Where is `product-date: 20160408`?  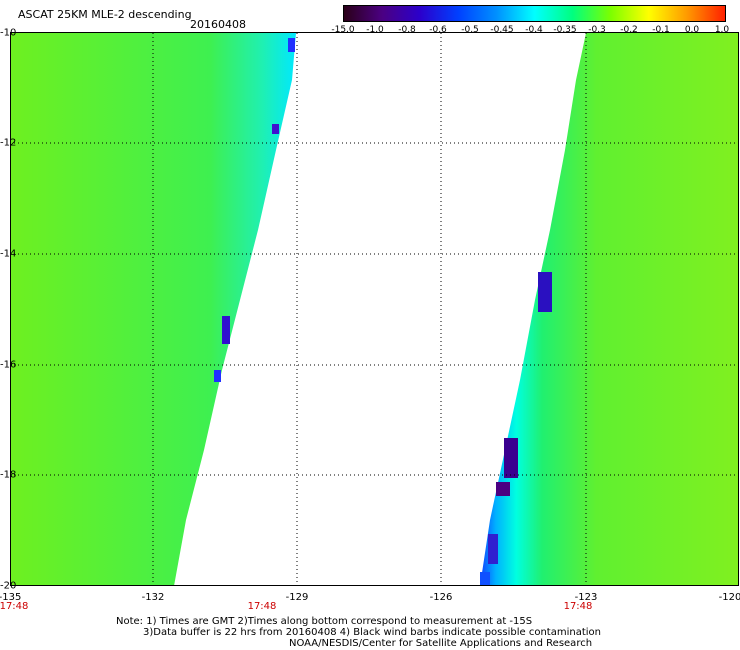 product-date: 20160408 is located at coordinates (218, 24).